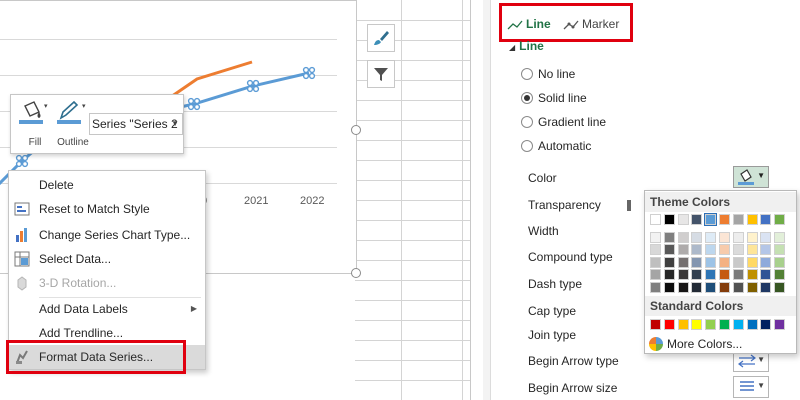 The image size is (800, 400). I want to click on chart-styles-button, so click(381, 38).